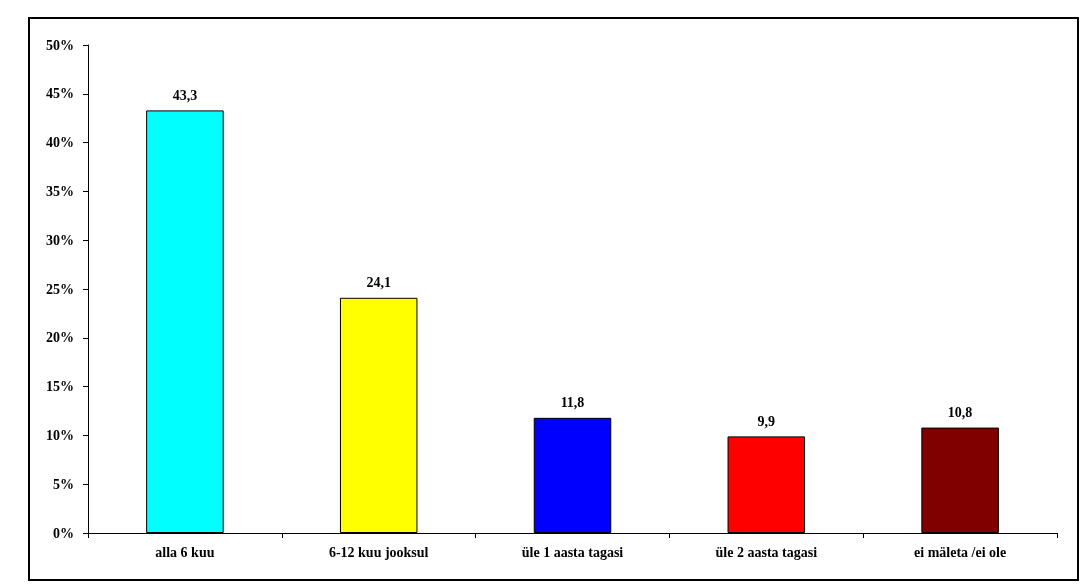 Image resolution: width=1083 pixels, height=585 pixels. I want to click on x-tick-label: alla 6 kuu, so click(185, 552).